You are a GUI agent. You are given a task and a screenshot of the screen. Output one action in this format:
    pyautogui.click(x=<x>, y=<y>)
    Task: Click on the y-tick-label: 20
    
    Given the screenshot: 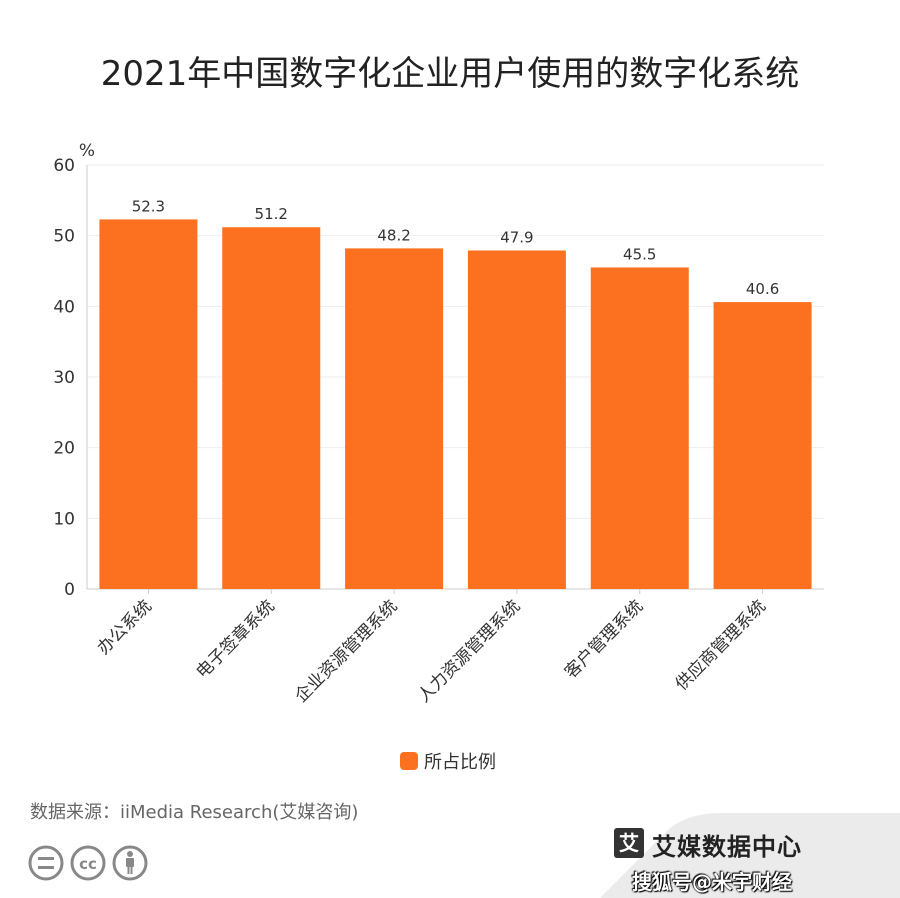 What is the action you would take?
    pyautogui.click(x=64, y=449)
    